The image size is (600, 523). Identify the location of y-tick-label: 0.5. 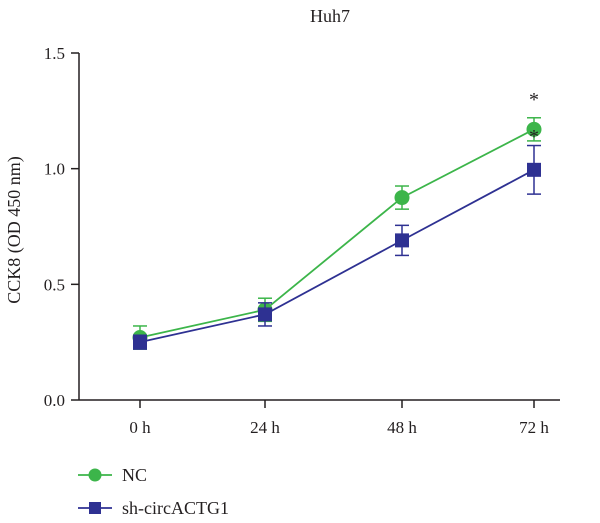
(54, 284).